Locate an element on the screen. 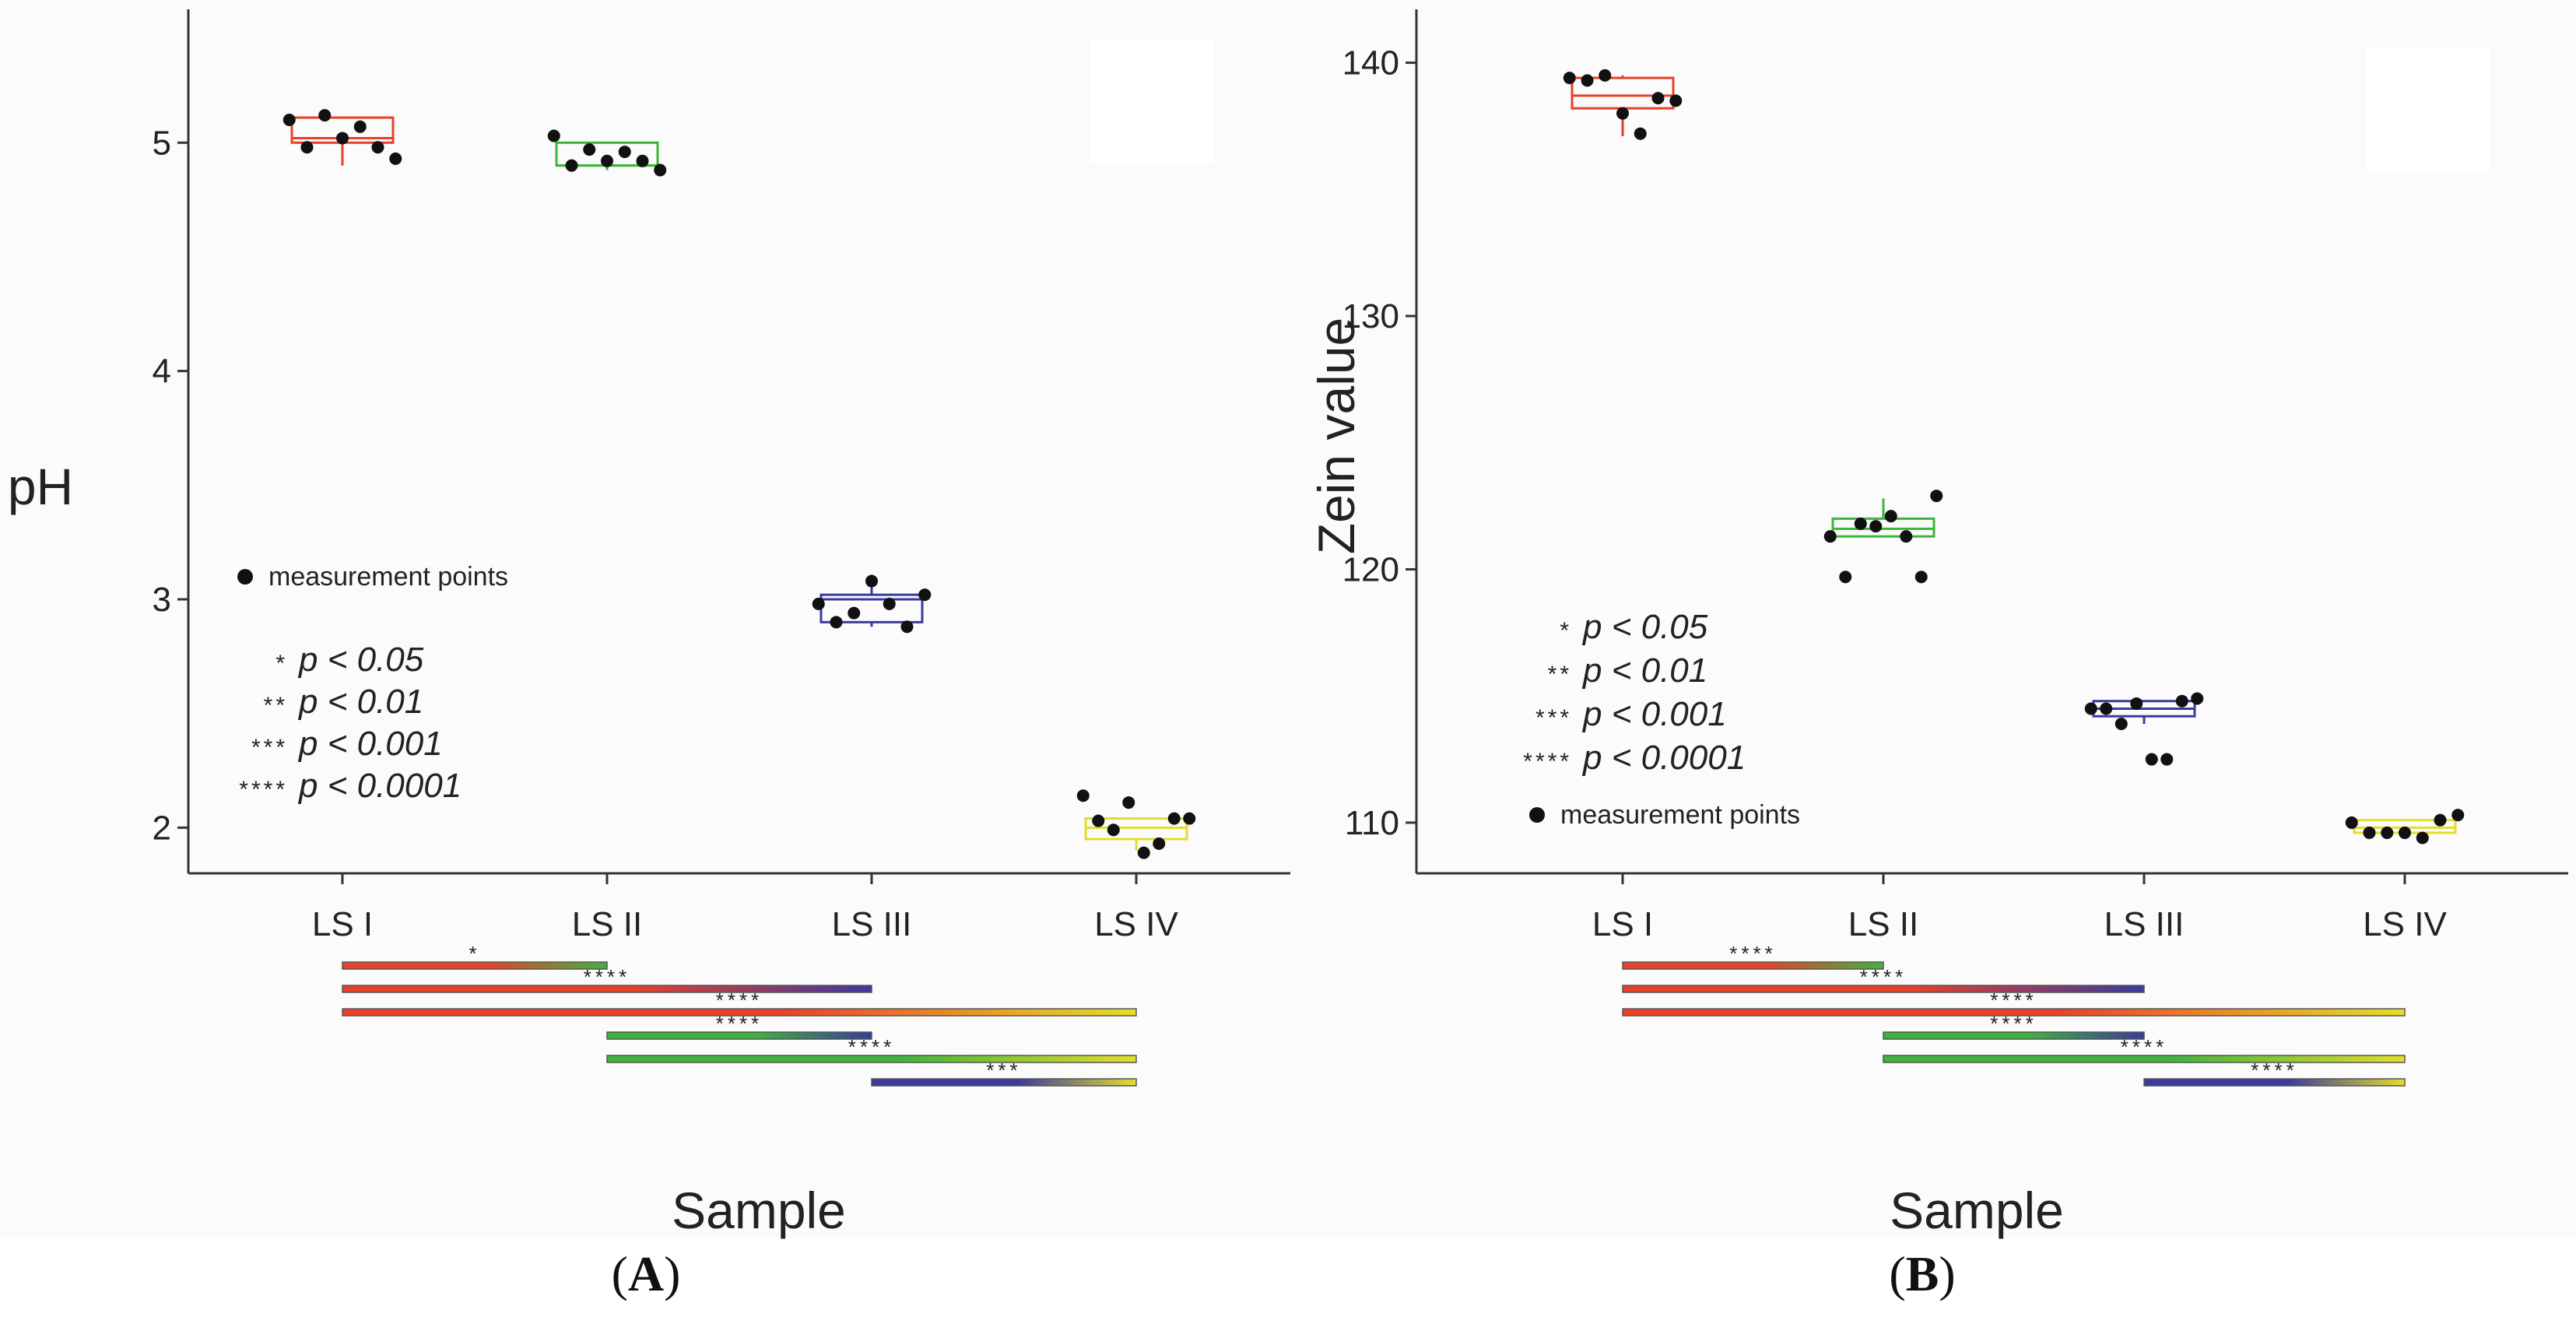 This screenshot has width=2576, height=1331. y-tick-label: 5 is located at coordinates (162, 143).